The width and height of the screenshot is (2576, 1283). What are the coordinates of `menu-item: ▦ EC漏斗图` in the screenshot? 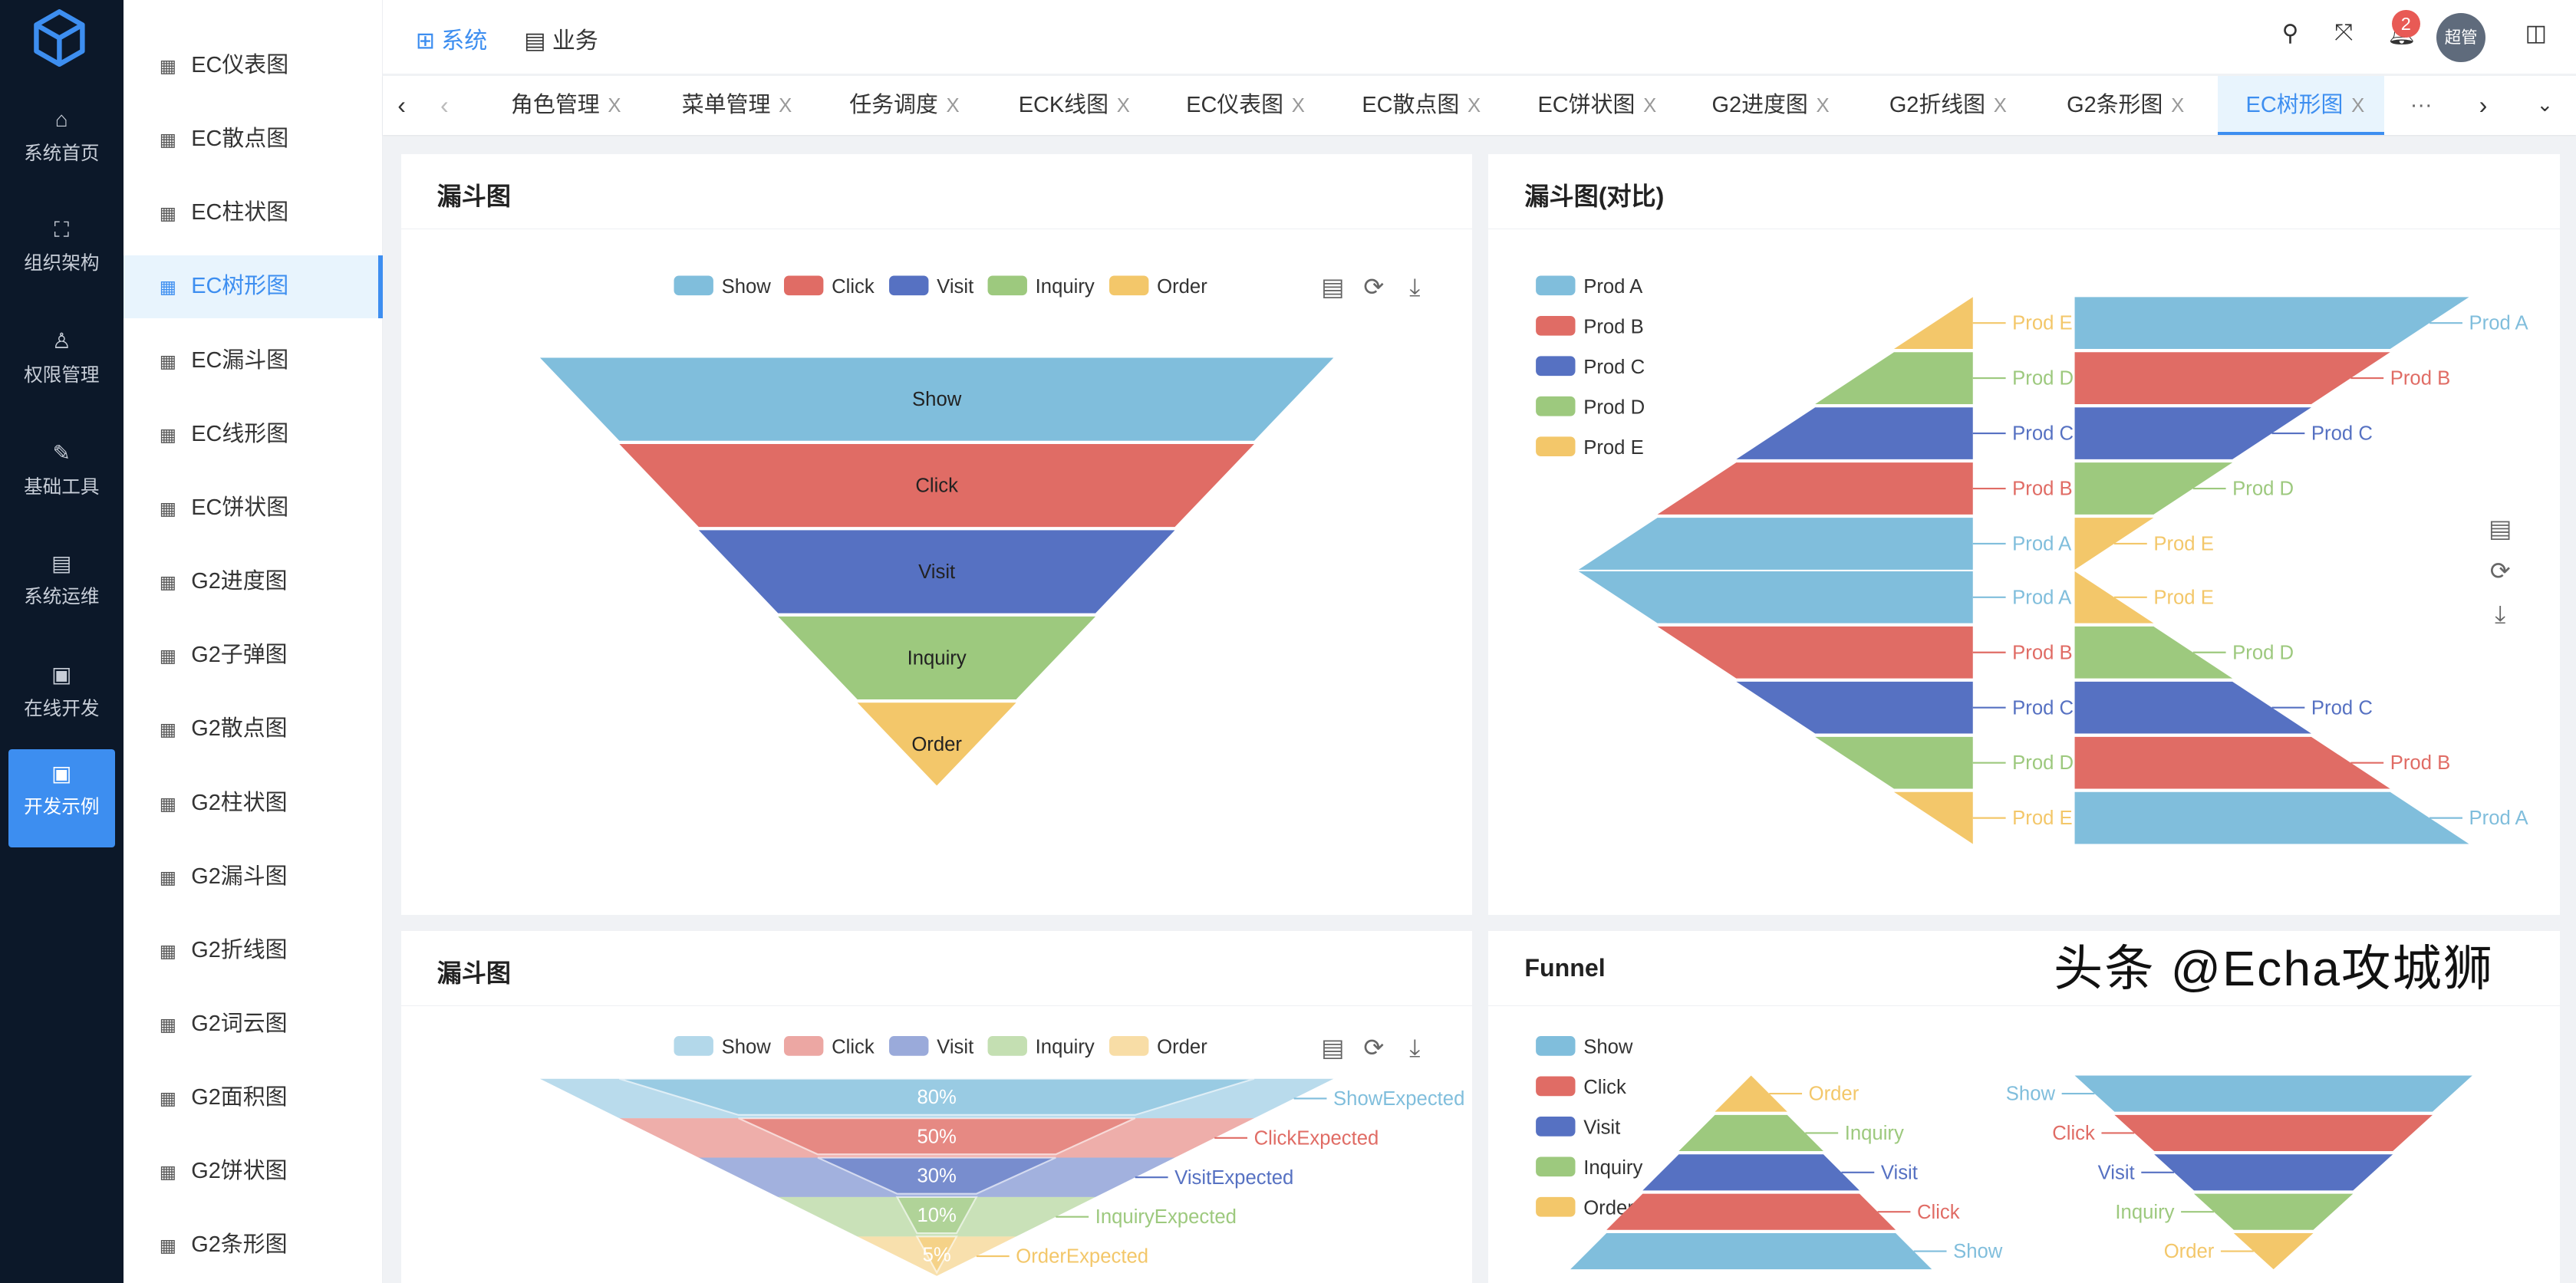 It's located at (253, 361).